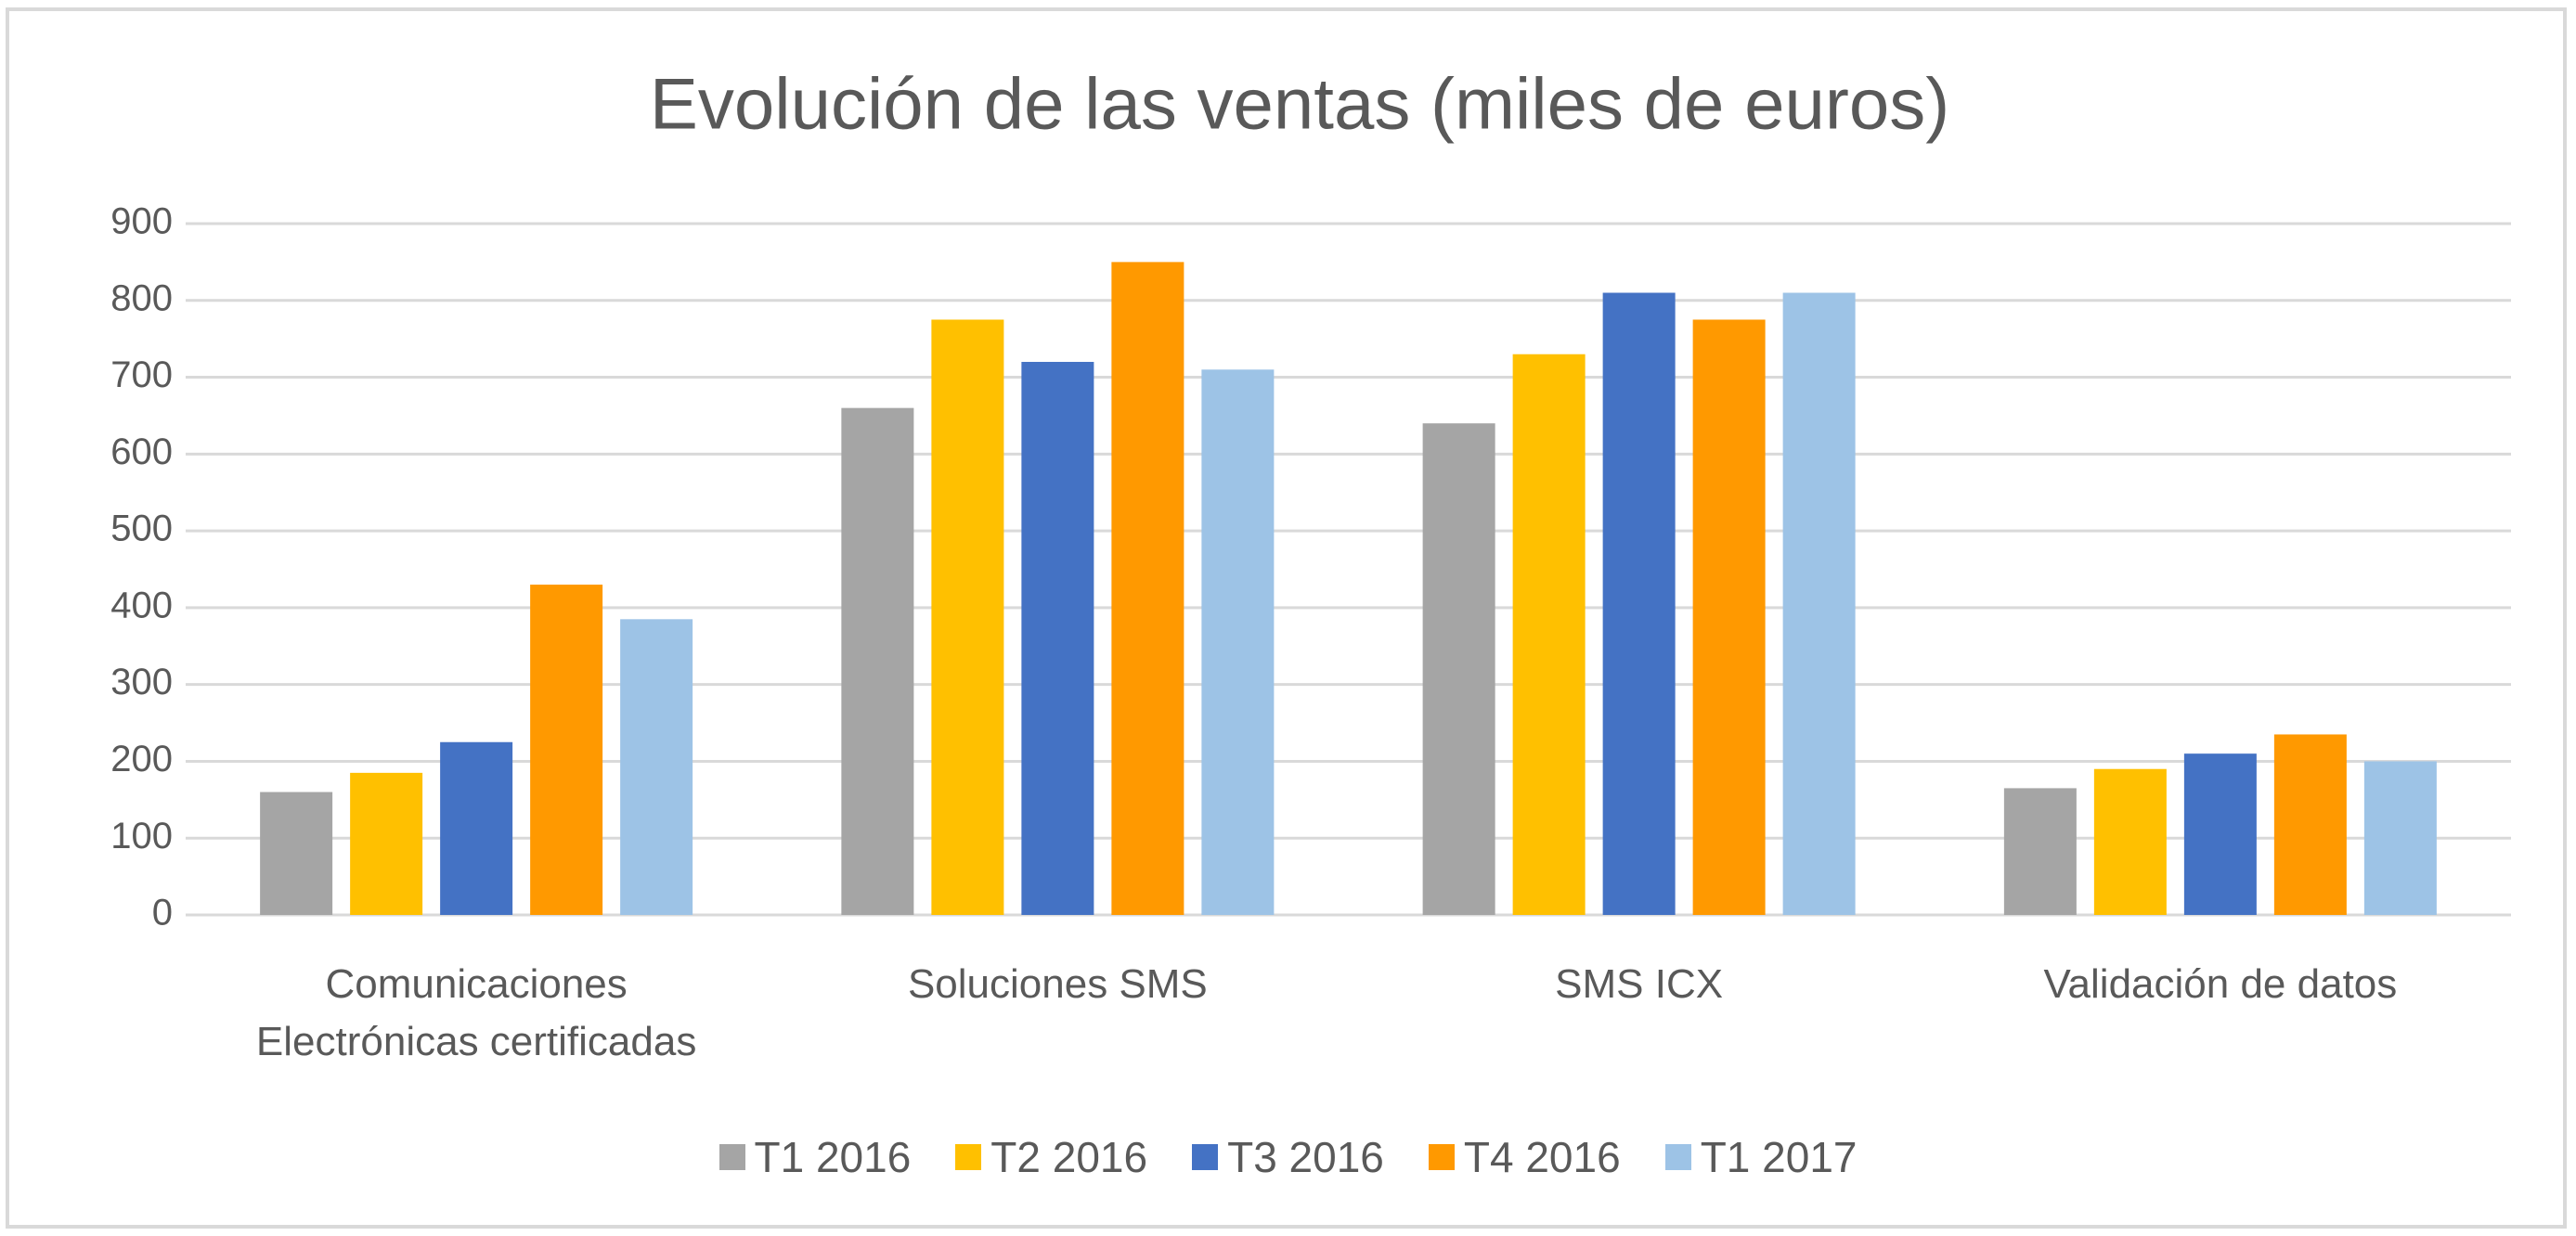  Describe the element at coordinates (1779, 1157) in the screenshot. I see `legend-label: T1 2017` at that location.